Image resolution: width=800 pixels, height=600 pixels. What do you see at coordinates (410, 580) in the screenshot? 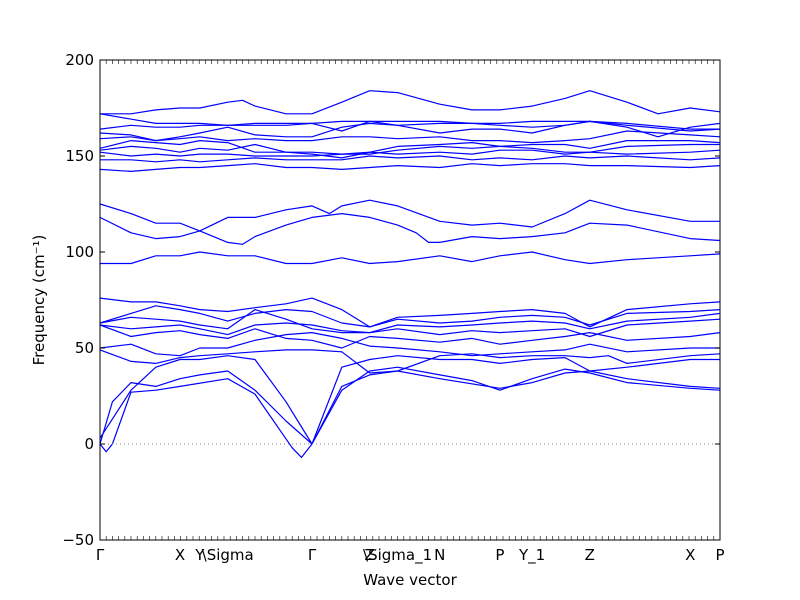
I see `x-axis-label: Wave vector` at bounding box center [410, 580].